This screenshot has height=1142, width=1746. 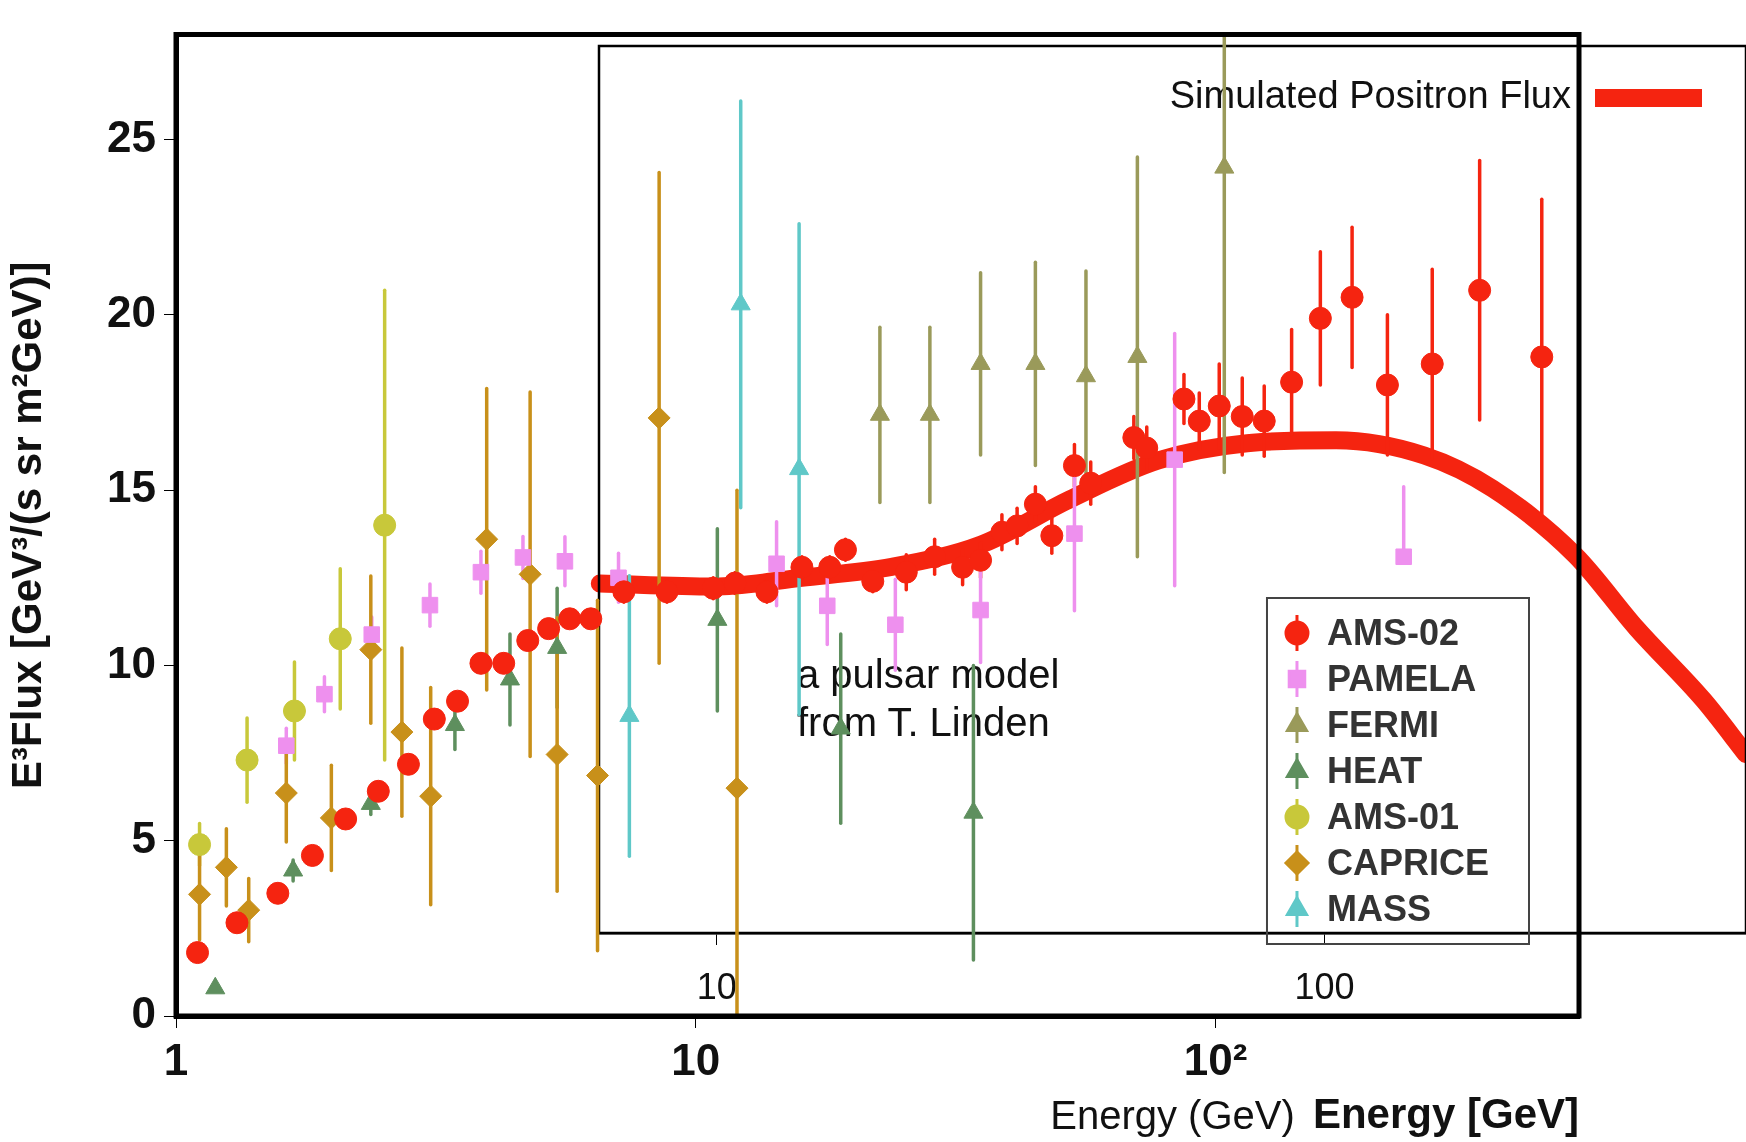 I want to click on y-tick-label: 5, so click(x=143, y=837).